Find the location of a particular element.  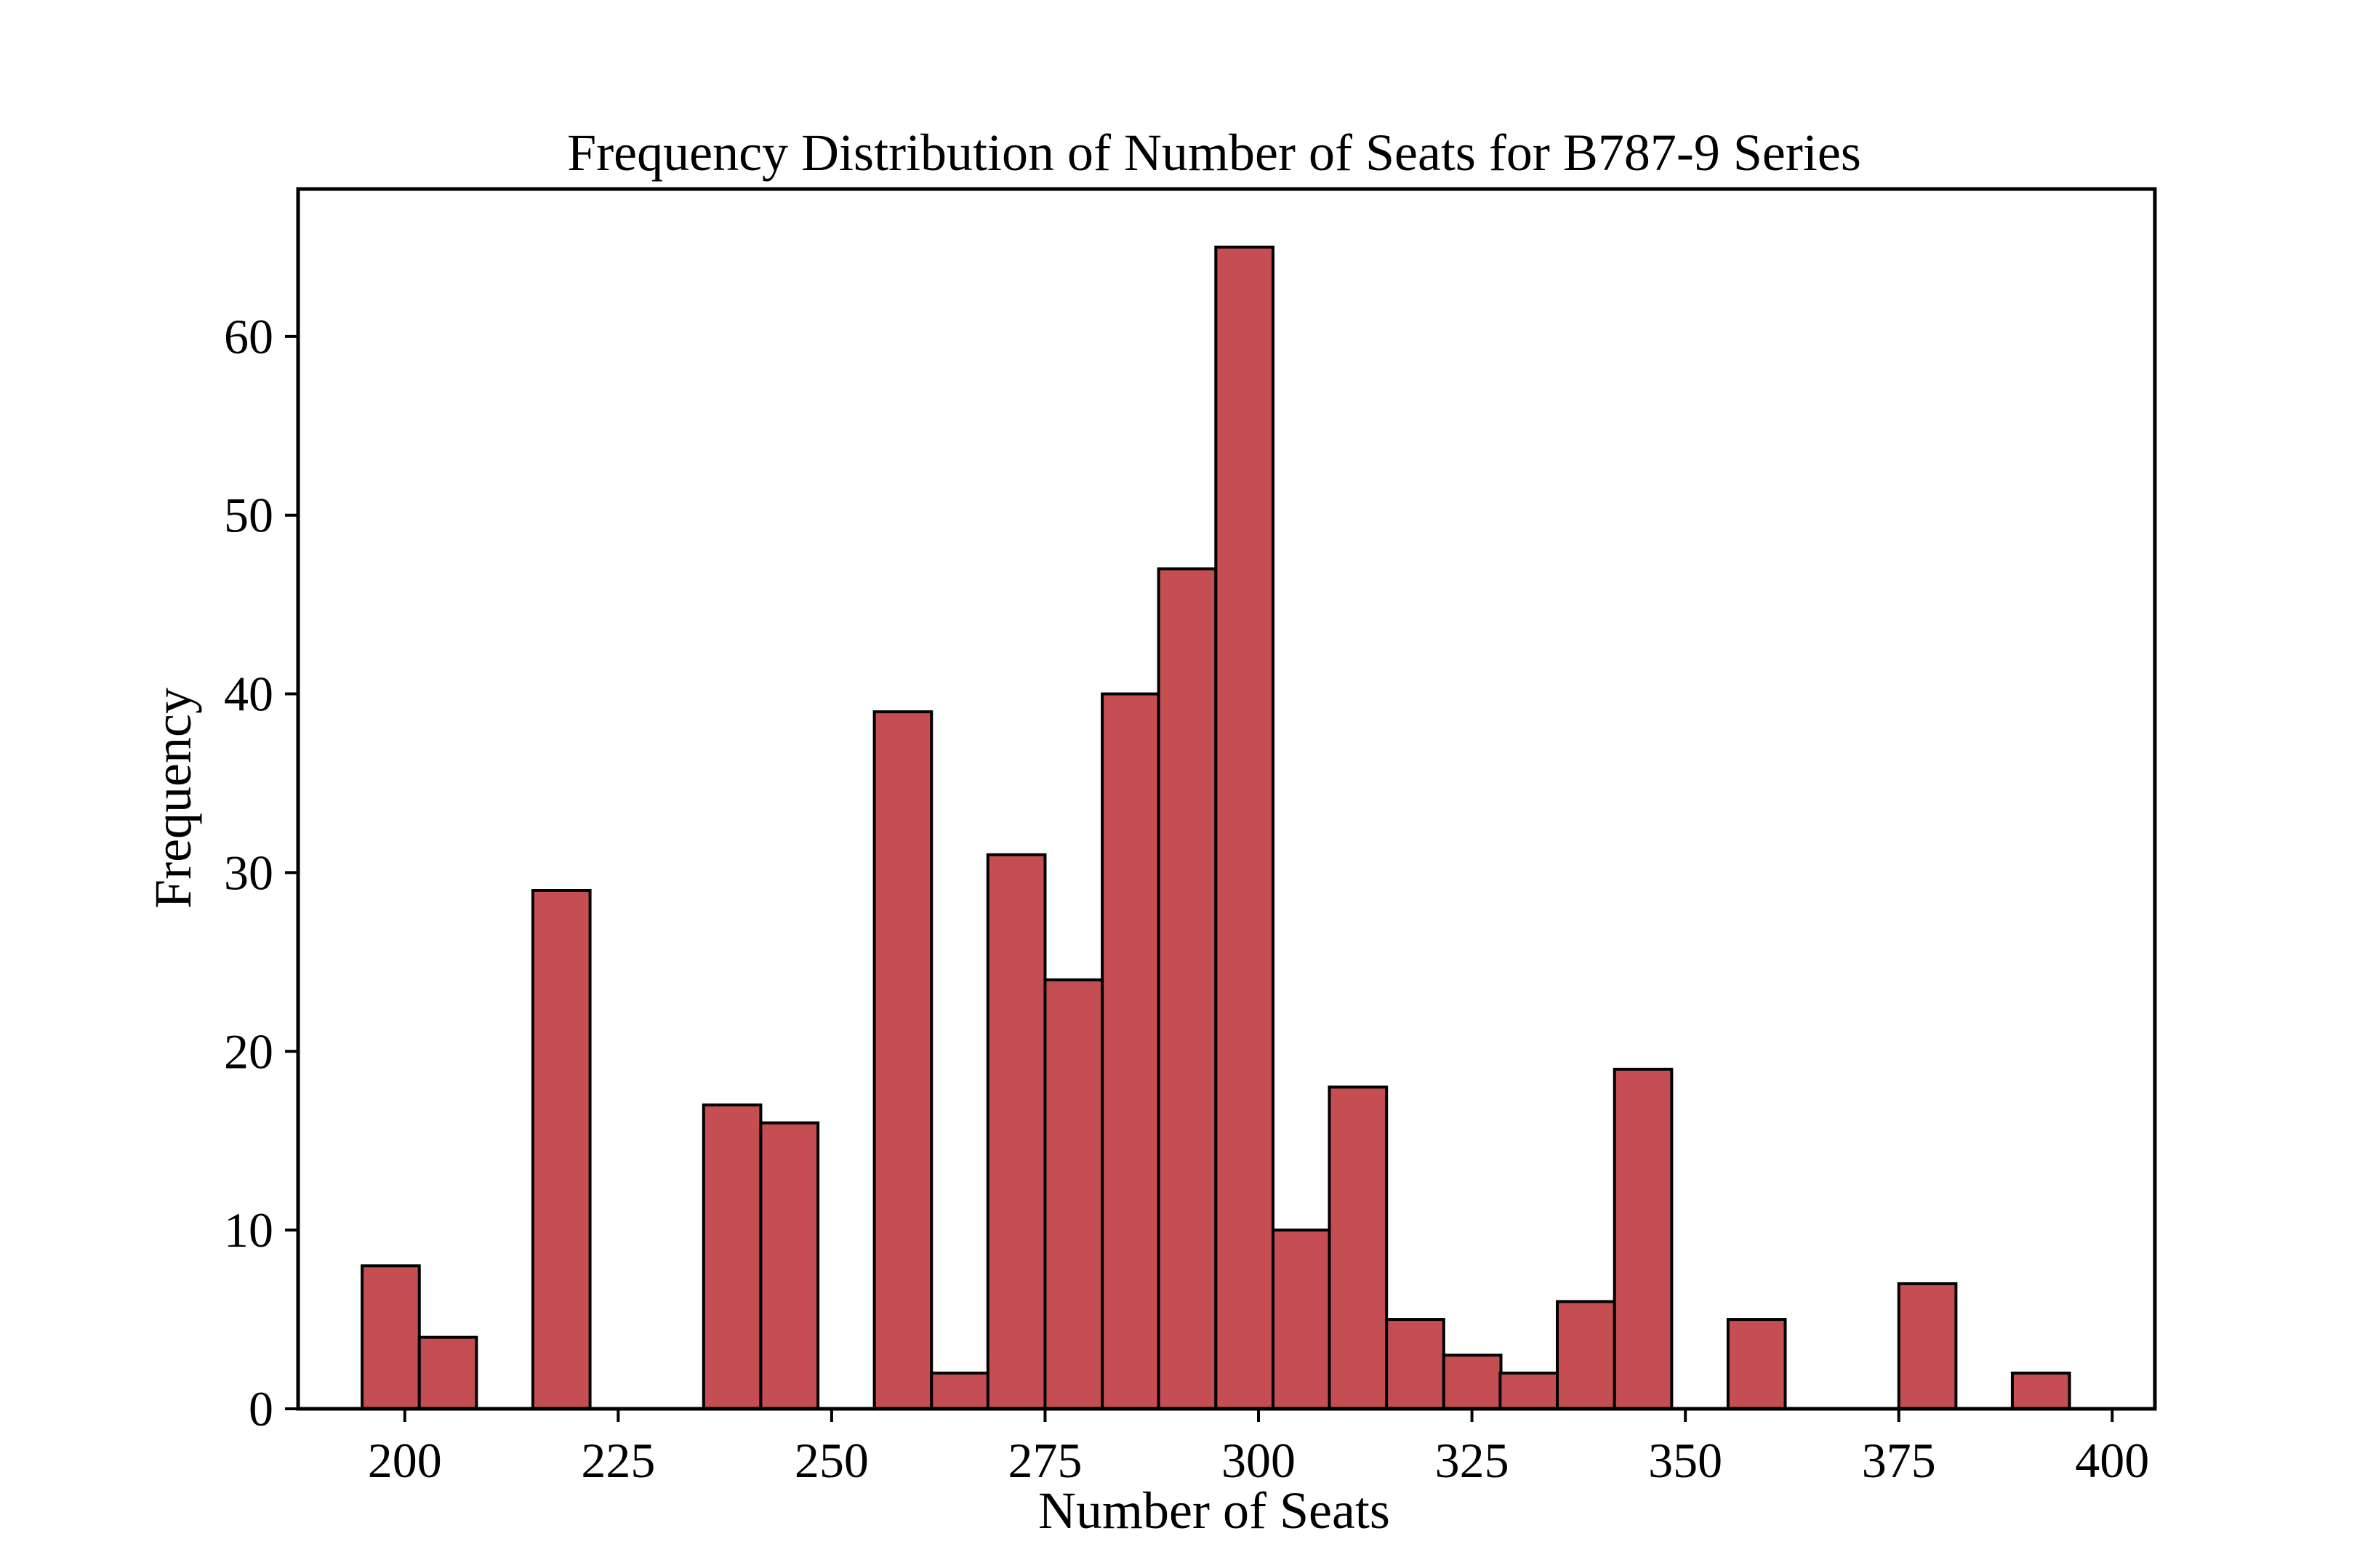

y-tick-label: 10 is located at coordinates (249, 1230).